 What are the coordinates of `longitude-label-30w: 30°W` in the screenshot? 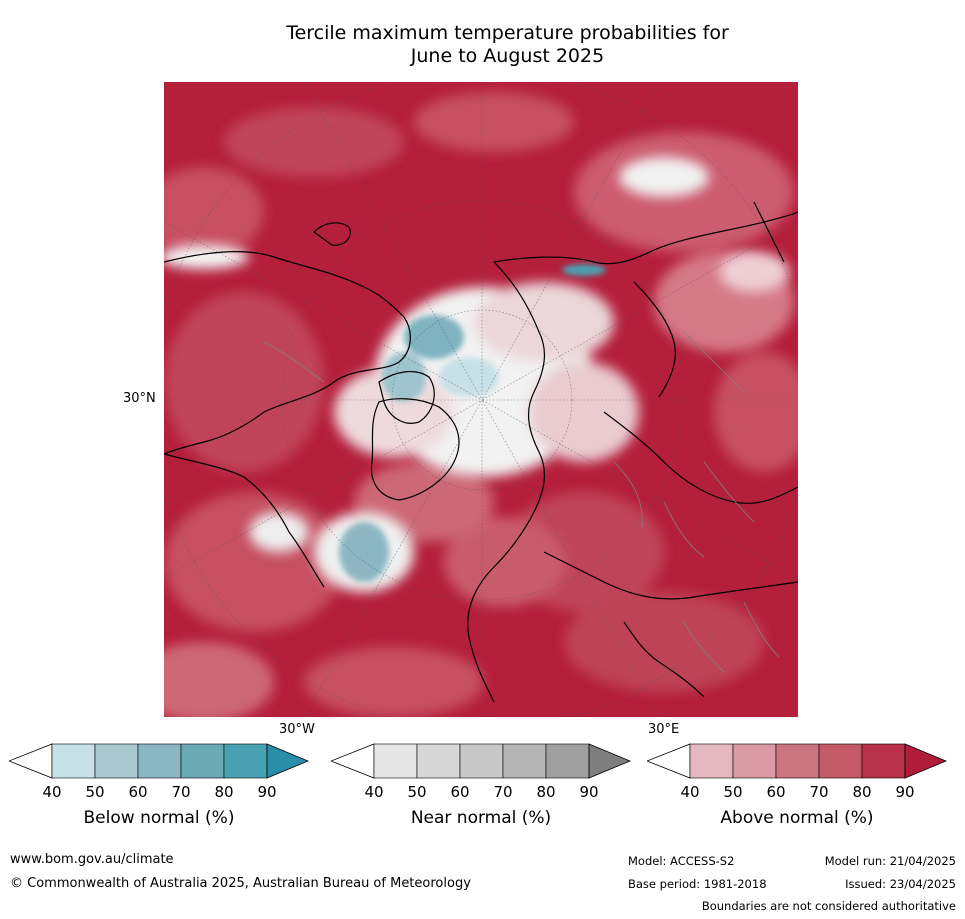 It's located at (297, 729).